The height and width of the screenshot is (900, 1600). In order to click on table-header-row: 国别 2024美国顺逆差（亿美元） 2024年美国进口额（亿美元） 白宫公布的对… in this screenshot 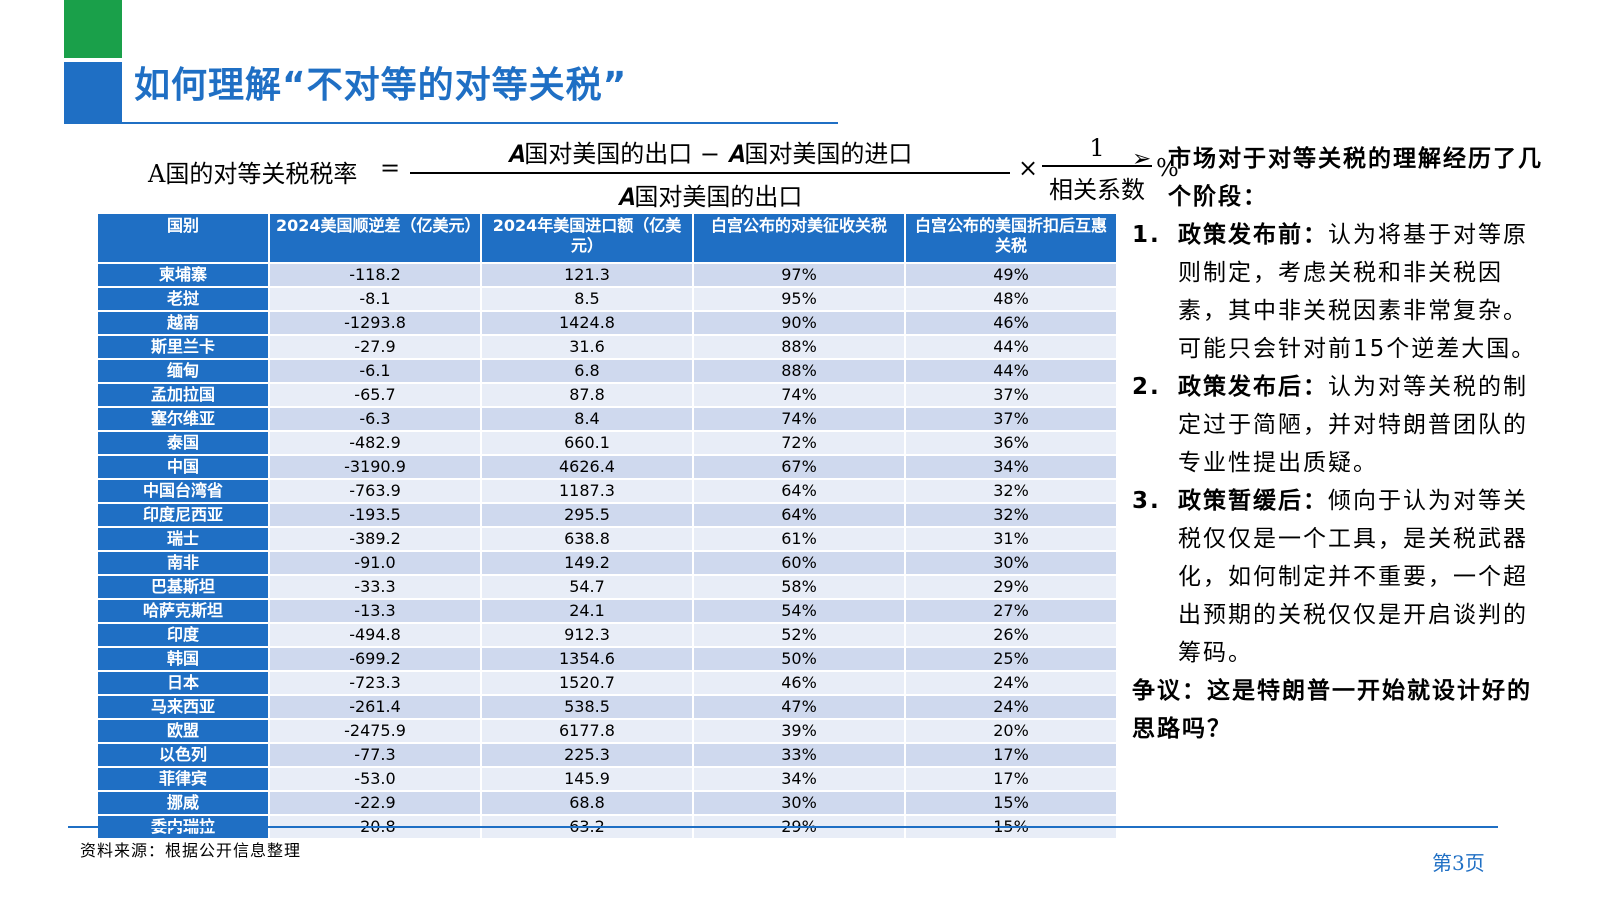, I will do `click(608, 239)`.